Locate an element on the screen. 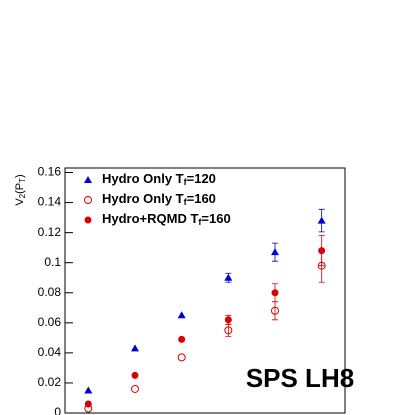  y-tick-label: 0.08 is located at coordinates (50, 292).